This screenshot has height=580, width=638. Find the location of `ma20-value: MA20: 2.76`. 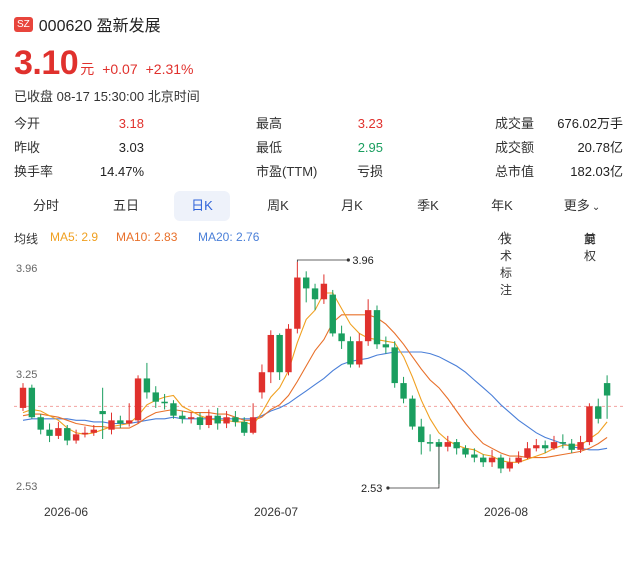

ma20-value: MA20: 2.76 is located at coordinates (229, 237).